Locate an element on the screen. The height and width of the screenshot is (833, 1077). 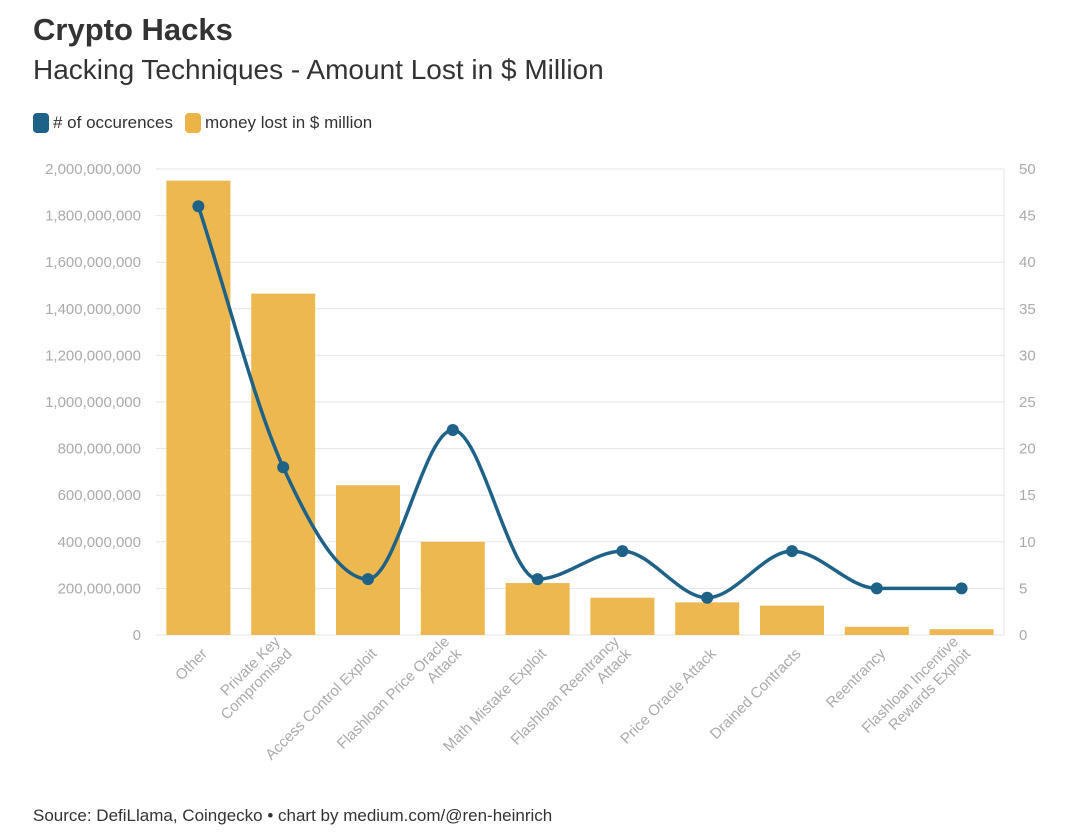
category-label: Flashloan Price Oracle is located at coordinates (393, 692).